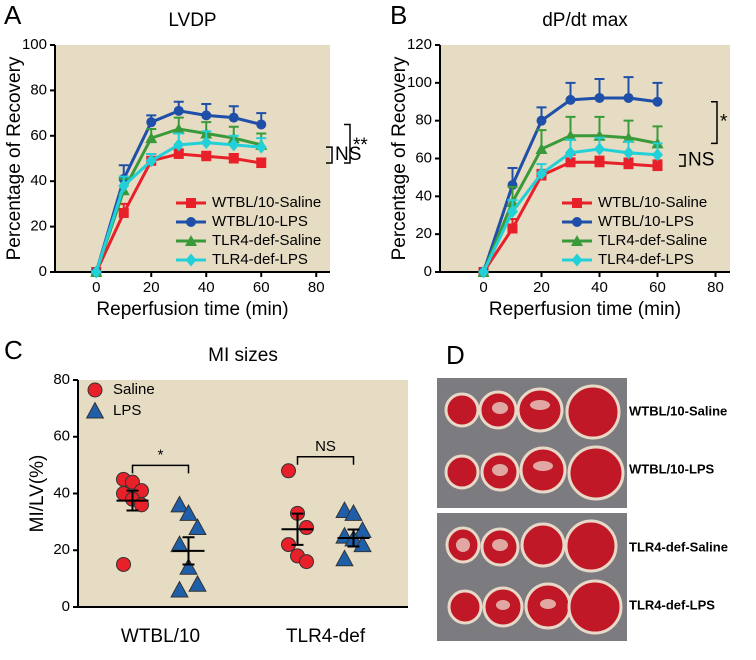  What do you see at coordinates (160, 636) in the screenshot?
I see `x-tick-label: WTBL/10` at bounding box center [160, 636].